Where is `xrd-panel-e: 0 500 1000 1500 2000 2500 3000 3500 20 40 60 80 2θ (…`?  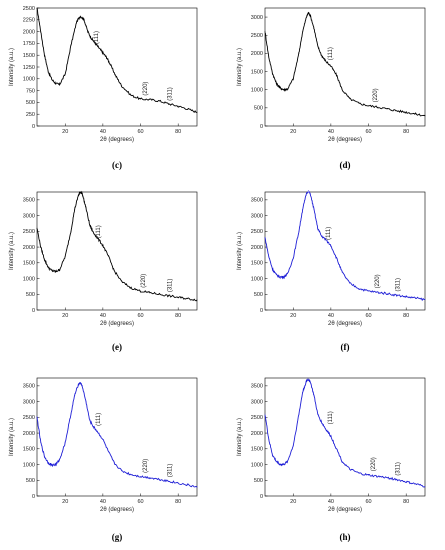 xrd-panel-e: 0 500 1000 1500 2000 2500 3000 3500 20 40 60 80 2θ (… is located at coordinates (103, 271).